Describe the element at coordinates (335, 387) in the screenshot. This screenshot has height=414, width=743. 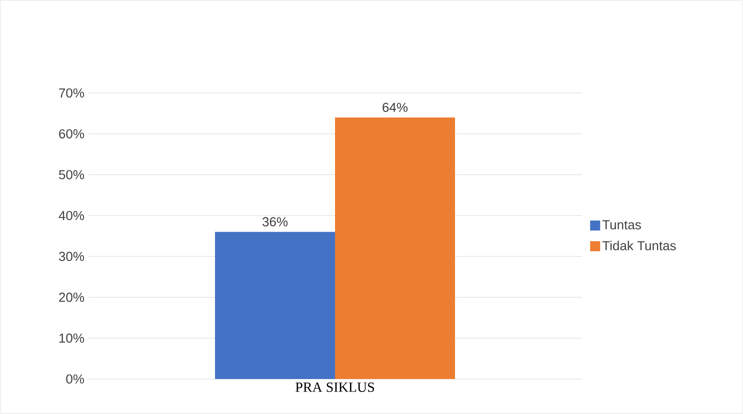
I see `x-tick-label: PRA SIKLUS` at that location.